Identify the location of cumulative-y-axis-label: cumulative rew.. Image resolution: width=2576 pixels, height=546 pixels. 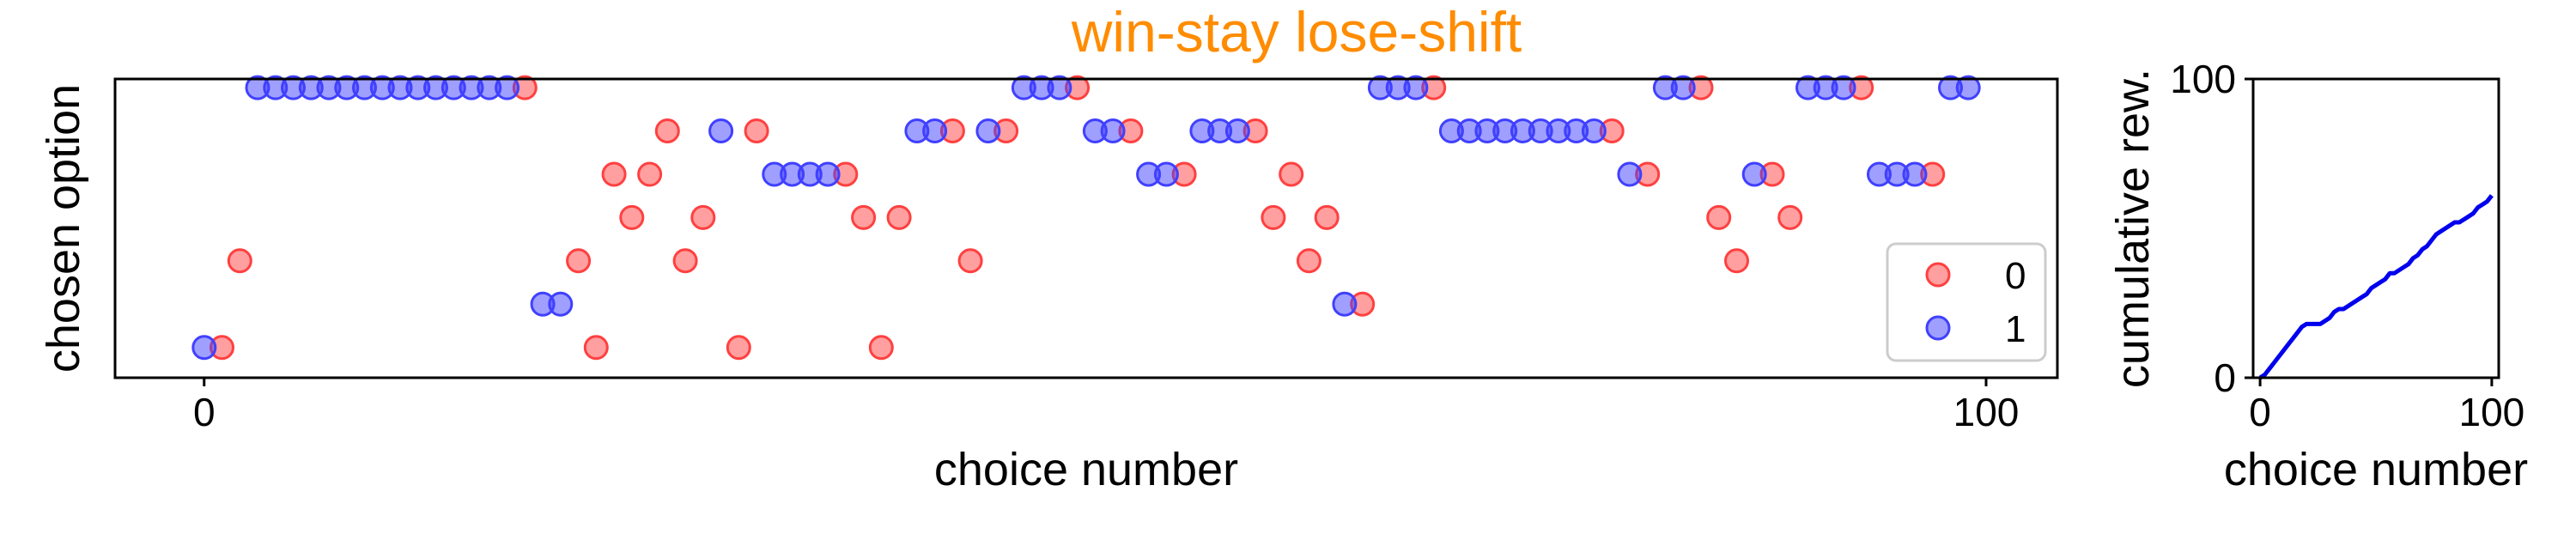
(2133, 229).